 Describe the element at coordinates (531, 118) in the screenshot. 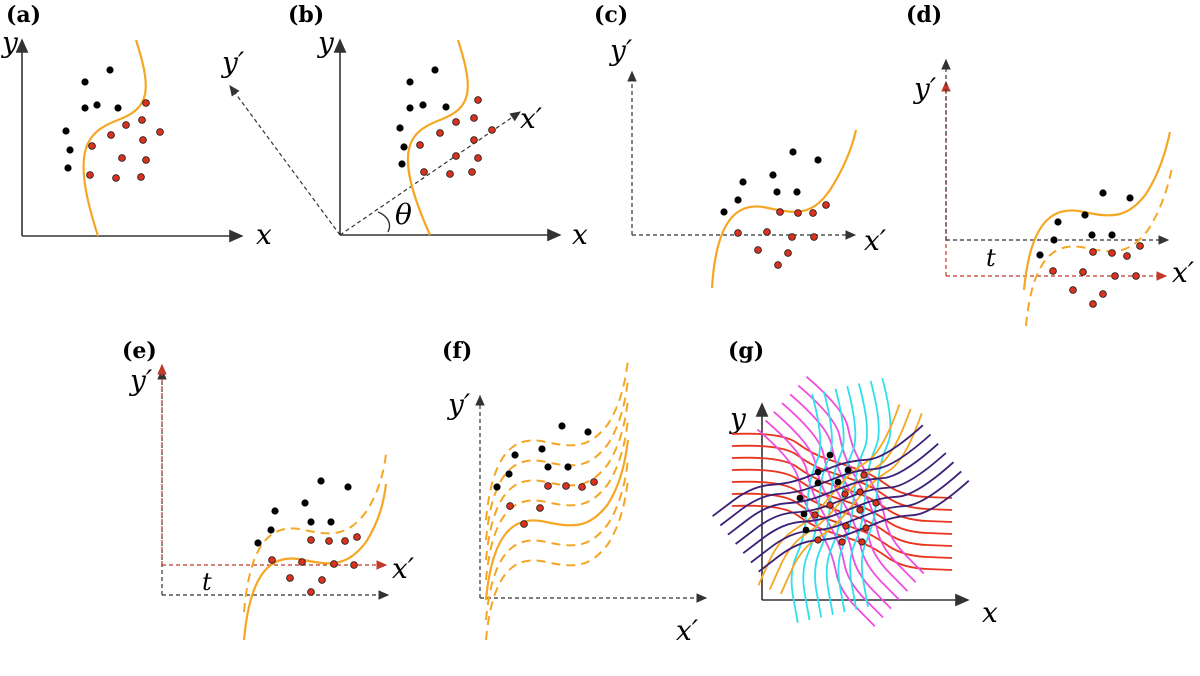

I see `panel-b-xprime-label: x′` at that location.